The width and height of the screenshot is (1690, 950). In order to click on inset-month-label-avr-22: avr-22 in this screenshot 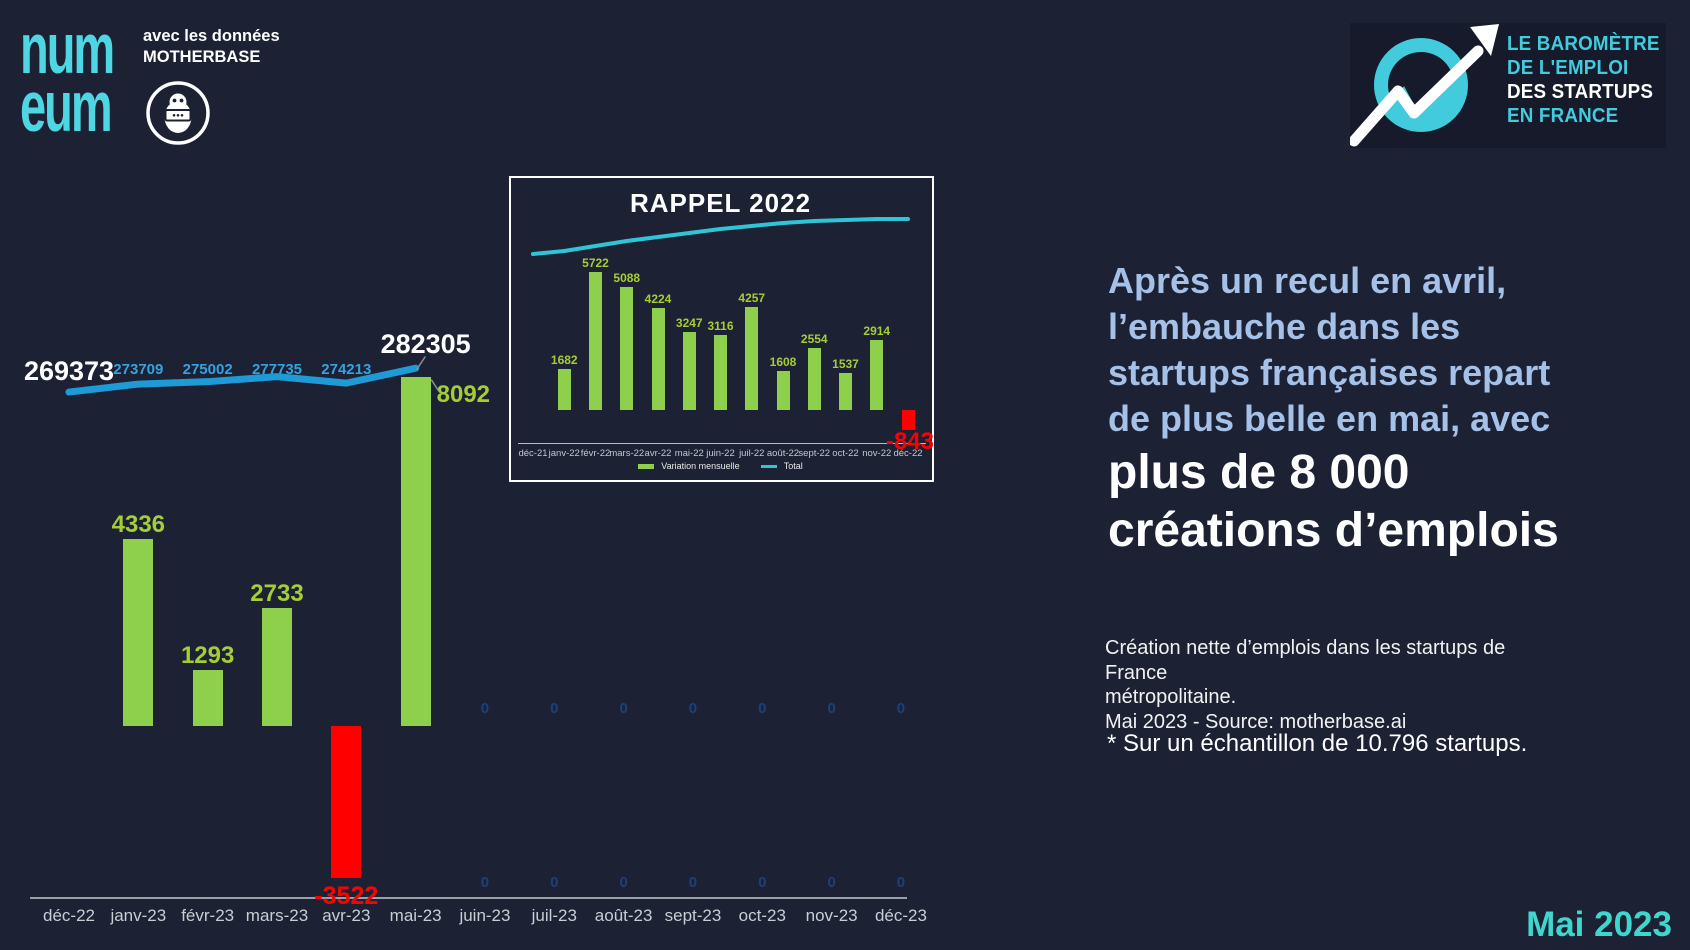, I will do `click(658, 453)`.